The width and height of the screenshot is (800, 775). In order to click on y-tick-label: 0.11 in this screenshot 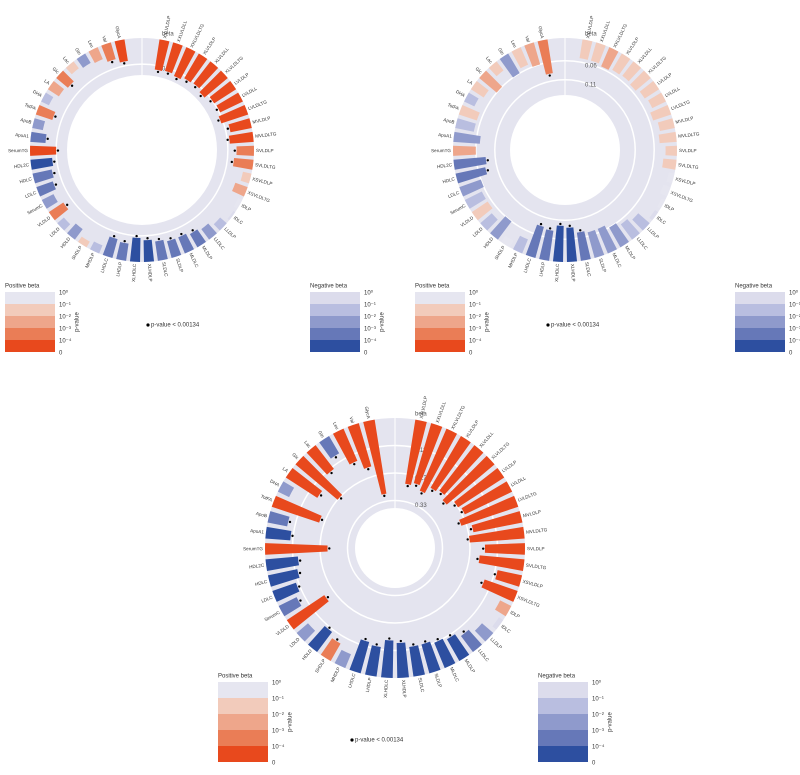, I will do `click(421, 451)`.